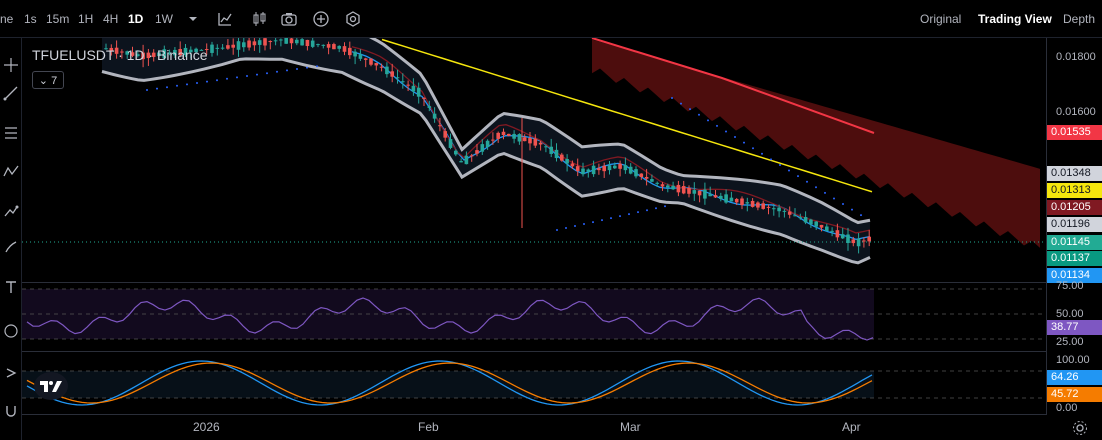 Image resolution: width=1102 pixels, height=440 pixels. Describe the element at coordinates (7, 19) in the screenshot. I see `timeframe-partial: ne` at that location.